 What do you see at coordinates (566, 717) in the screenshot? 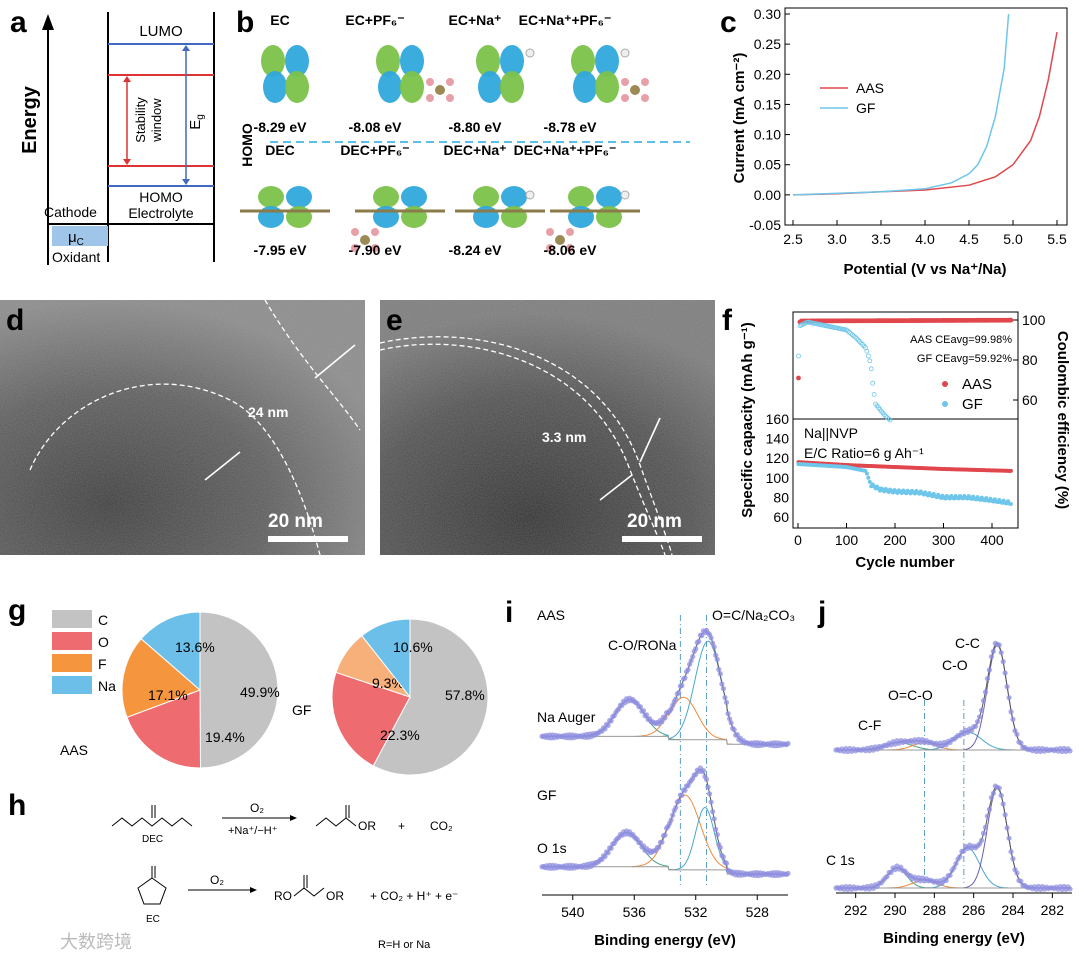
I see `spectrum-annotation: Na Auger` at bounding box center [566, 717].